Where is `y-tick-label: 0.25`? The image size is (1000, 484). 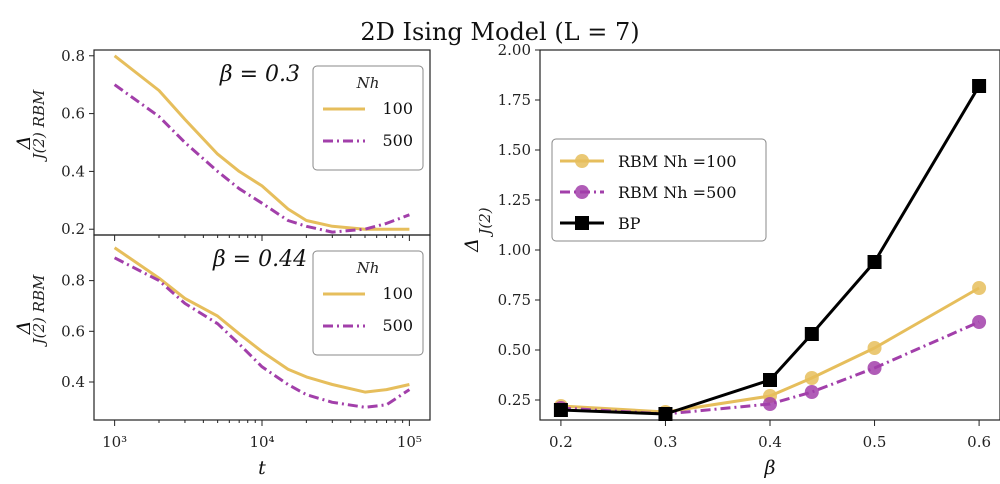
y-tick-label: 0.25 is located at coordinates (514, 400).